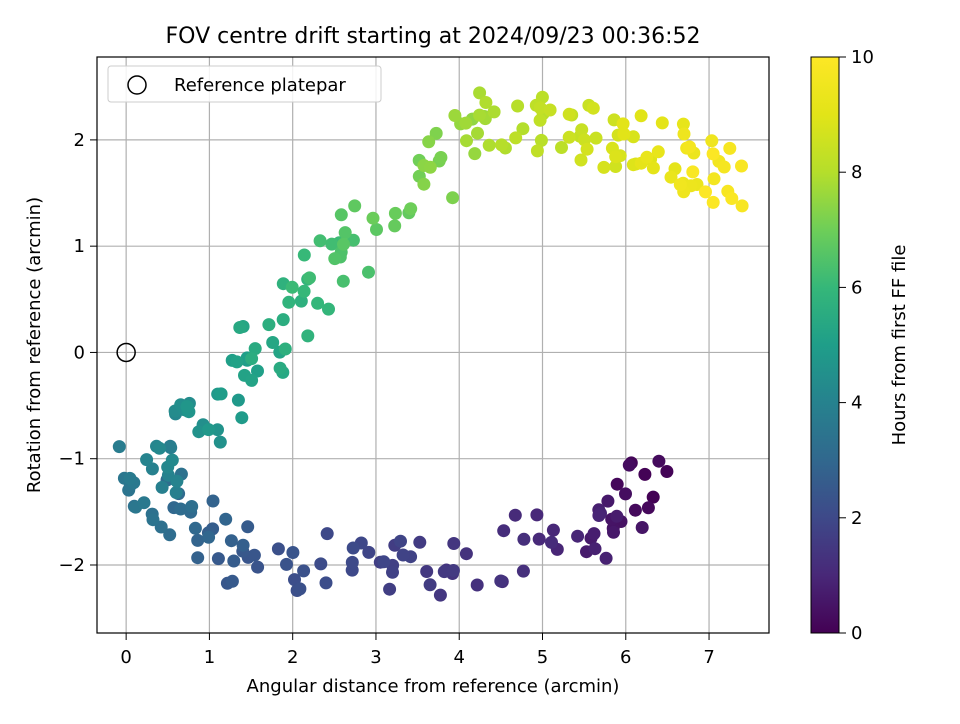 The image size is (960, 724). I want to click on x-tick-label: 3, so click(375, 657).